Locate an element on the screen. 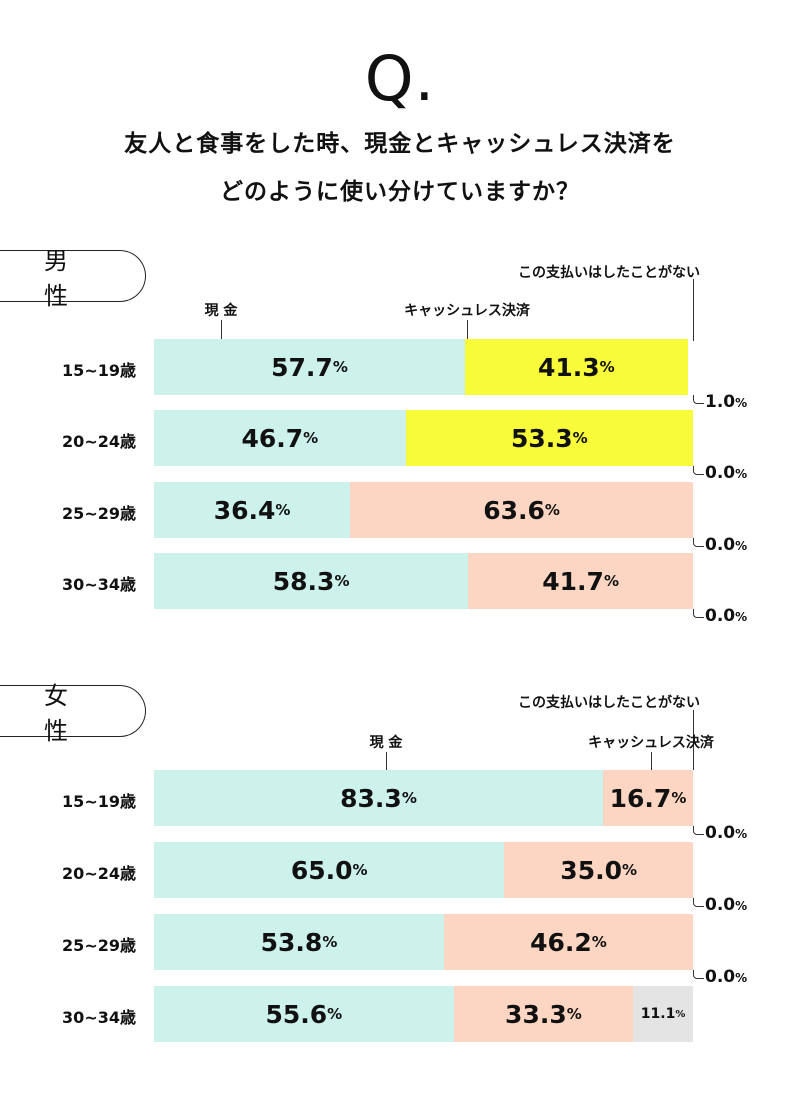 This screenshot has height=1120, width=800. male-age-label: 30~34歳 is located at coordinates (99, 584).